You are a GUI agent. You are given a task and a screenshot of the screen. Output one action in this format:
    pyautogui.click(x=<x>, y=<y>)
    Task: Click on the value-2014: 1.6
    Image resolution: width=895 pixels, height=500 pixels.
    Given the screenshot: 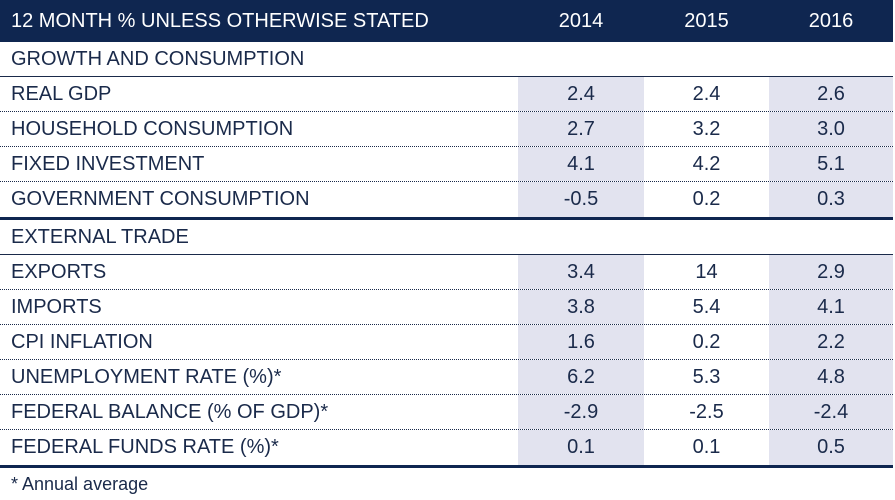 What is the action you would take?
    pyautogui.click(x=581, y=342)
    